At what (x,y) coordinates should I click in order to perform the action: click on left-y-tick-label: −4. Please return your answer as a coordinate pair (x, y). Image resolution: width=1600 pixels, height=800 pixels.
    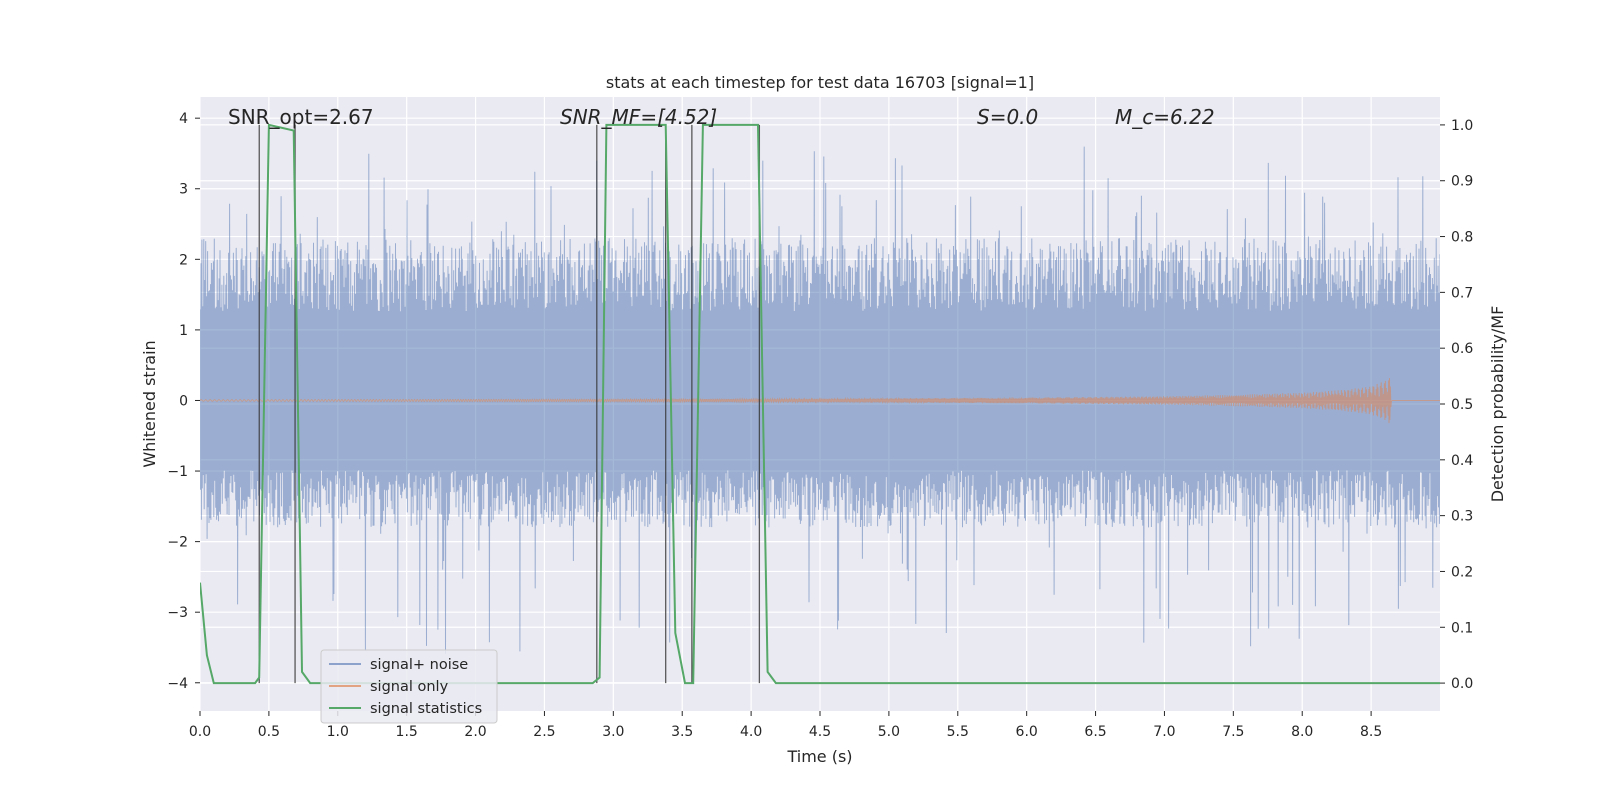
    Looking at the image, I should click on (177, 684).